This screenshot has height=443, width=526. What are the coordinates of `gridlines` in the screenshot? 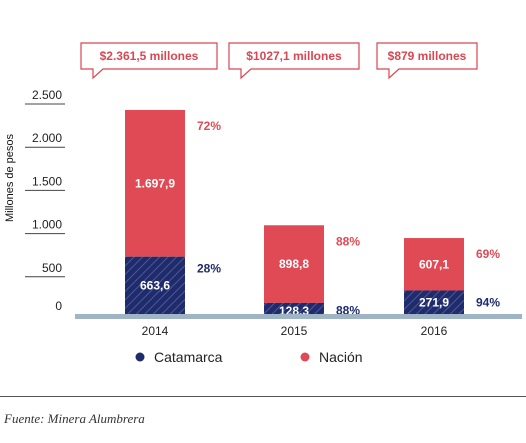 It's located at (45, 190).